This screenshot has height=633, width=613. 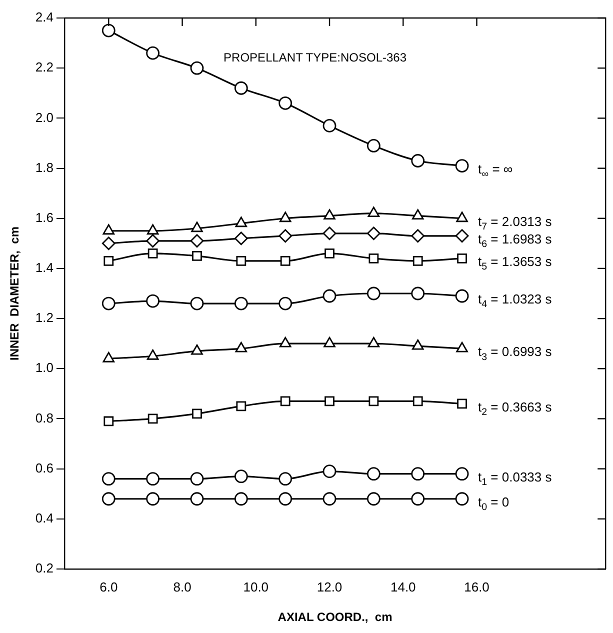 What do you see at coordinates (109, 586) in the screenshot?
I see `x-tick-label: 6.0` at bounding box center [109, 586].